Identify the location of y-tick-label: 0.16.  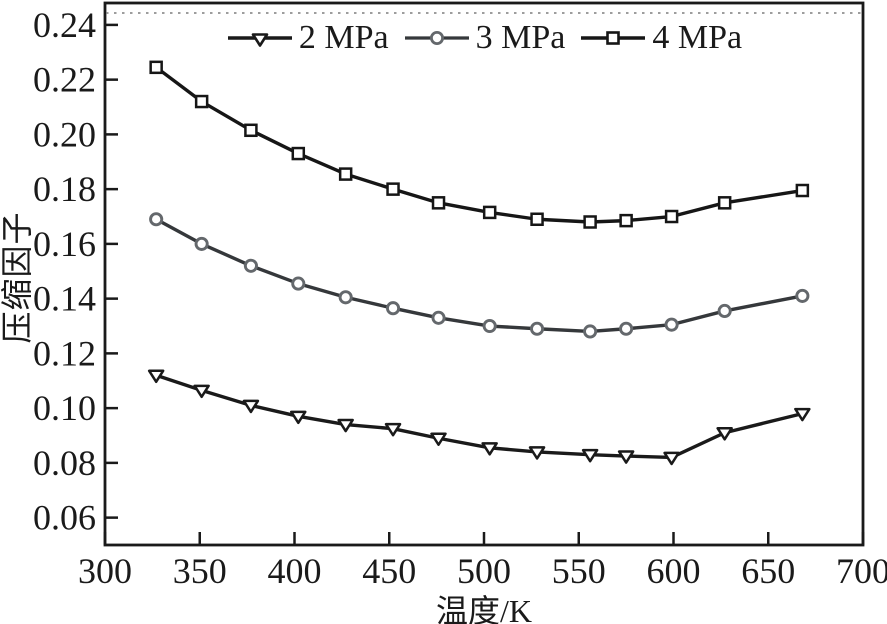
(64, 244).